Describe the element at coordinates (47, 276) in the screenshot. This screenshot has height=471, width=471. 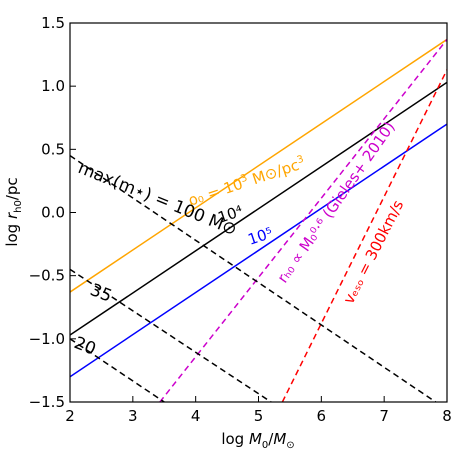
I see `y-tick-label: −0.5` at that location.